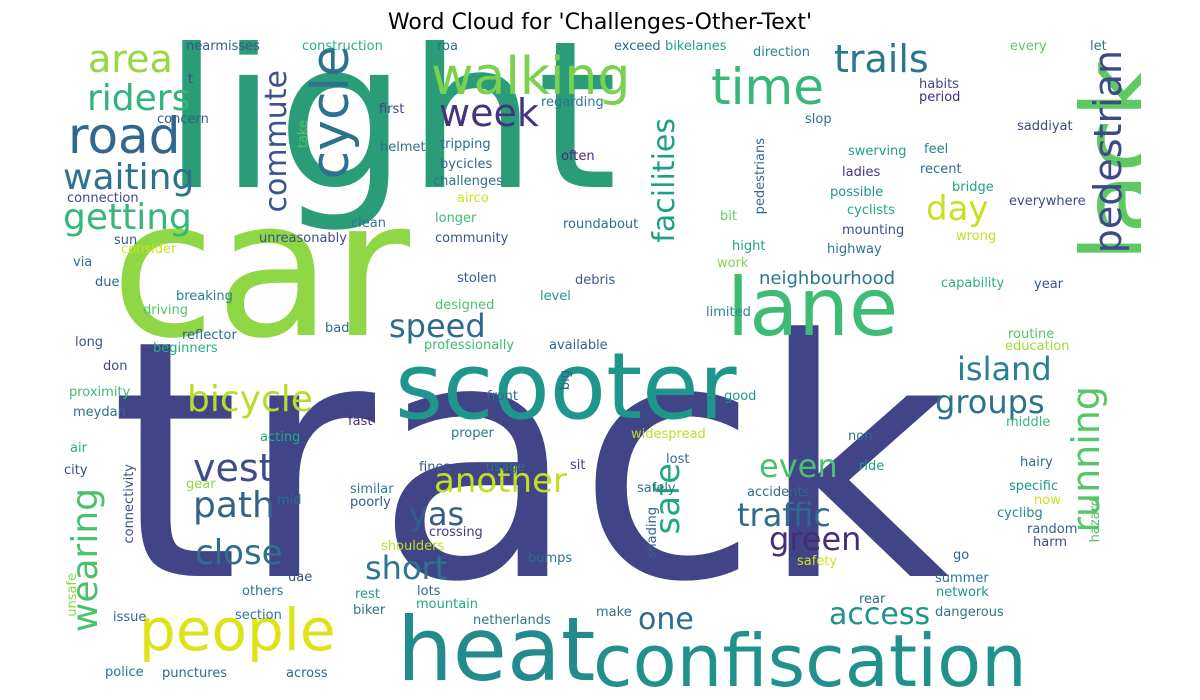 Image resolution: width=1200 pixels, height=700 pixels. I want to click on word-bicycle: bicycle, so click(250, 399).